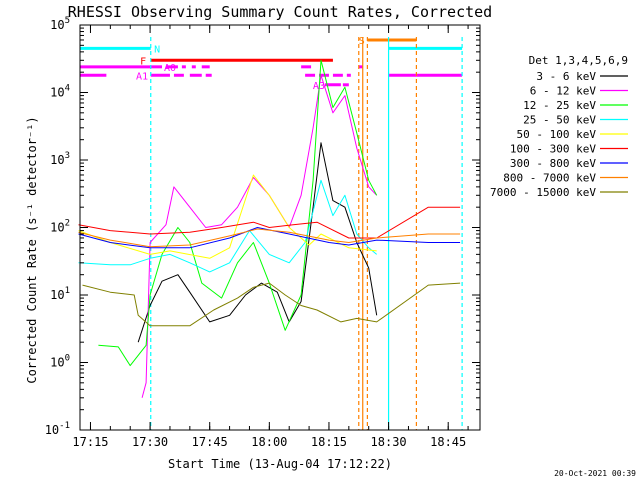 The image size is (640, 480). I want to click on flag-label: A1, so click(142, 76).